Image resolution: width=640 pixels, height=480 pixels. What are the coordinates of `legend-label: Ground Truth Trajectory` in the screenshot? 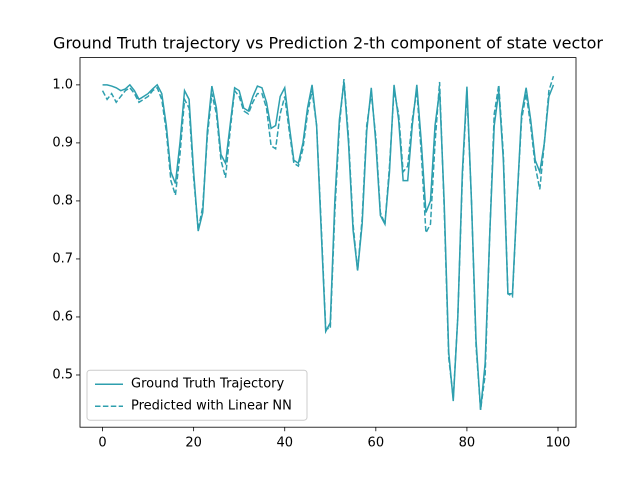 It's located at (208, 384).